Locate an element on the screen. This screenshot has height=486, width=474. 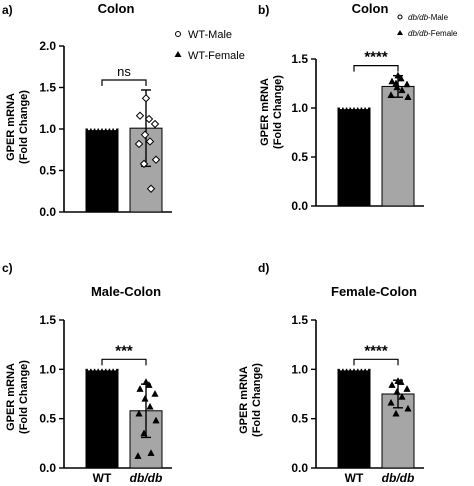
significance-bracket-c is located at coordinates (124, 362).